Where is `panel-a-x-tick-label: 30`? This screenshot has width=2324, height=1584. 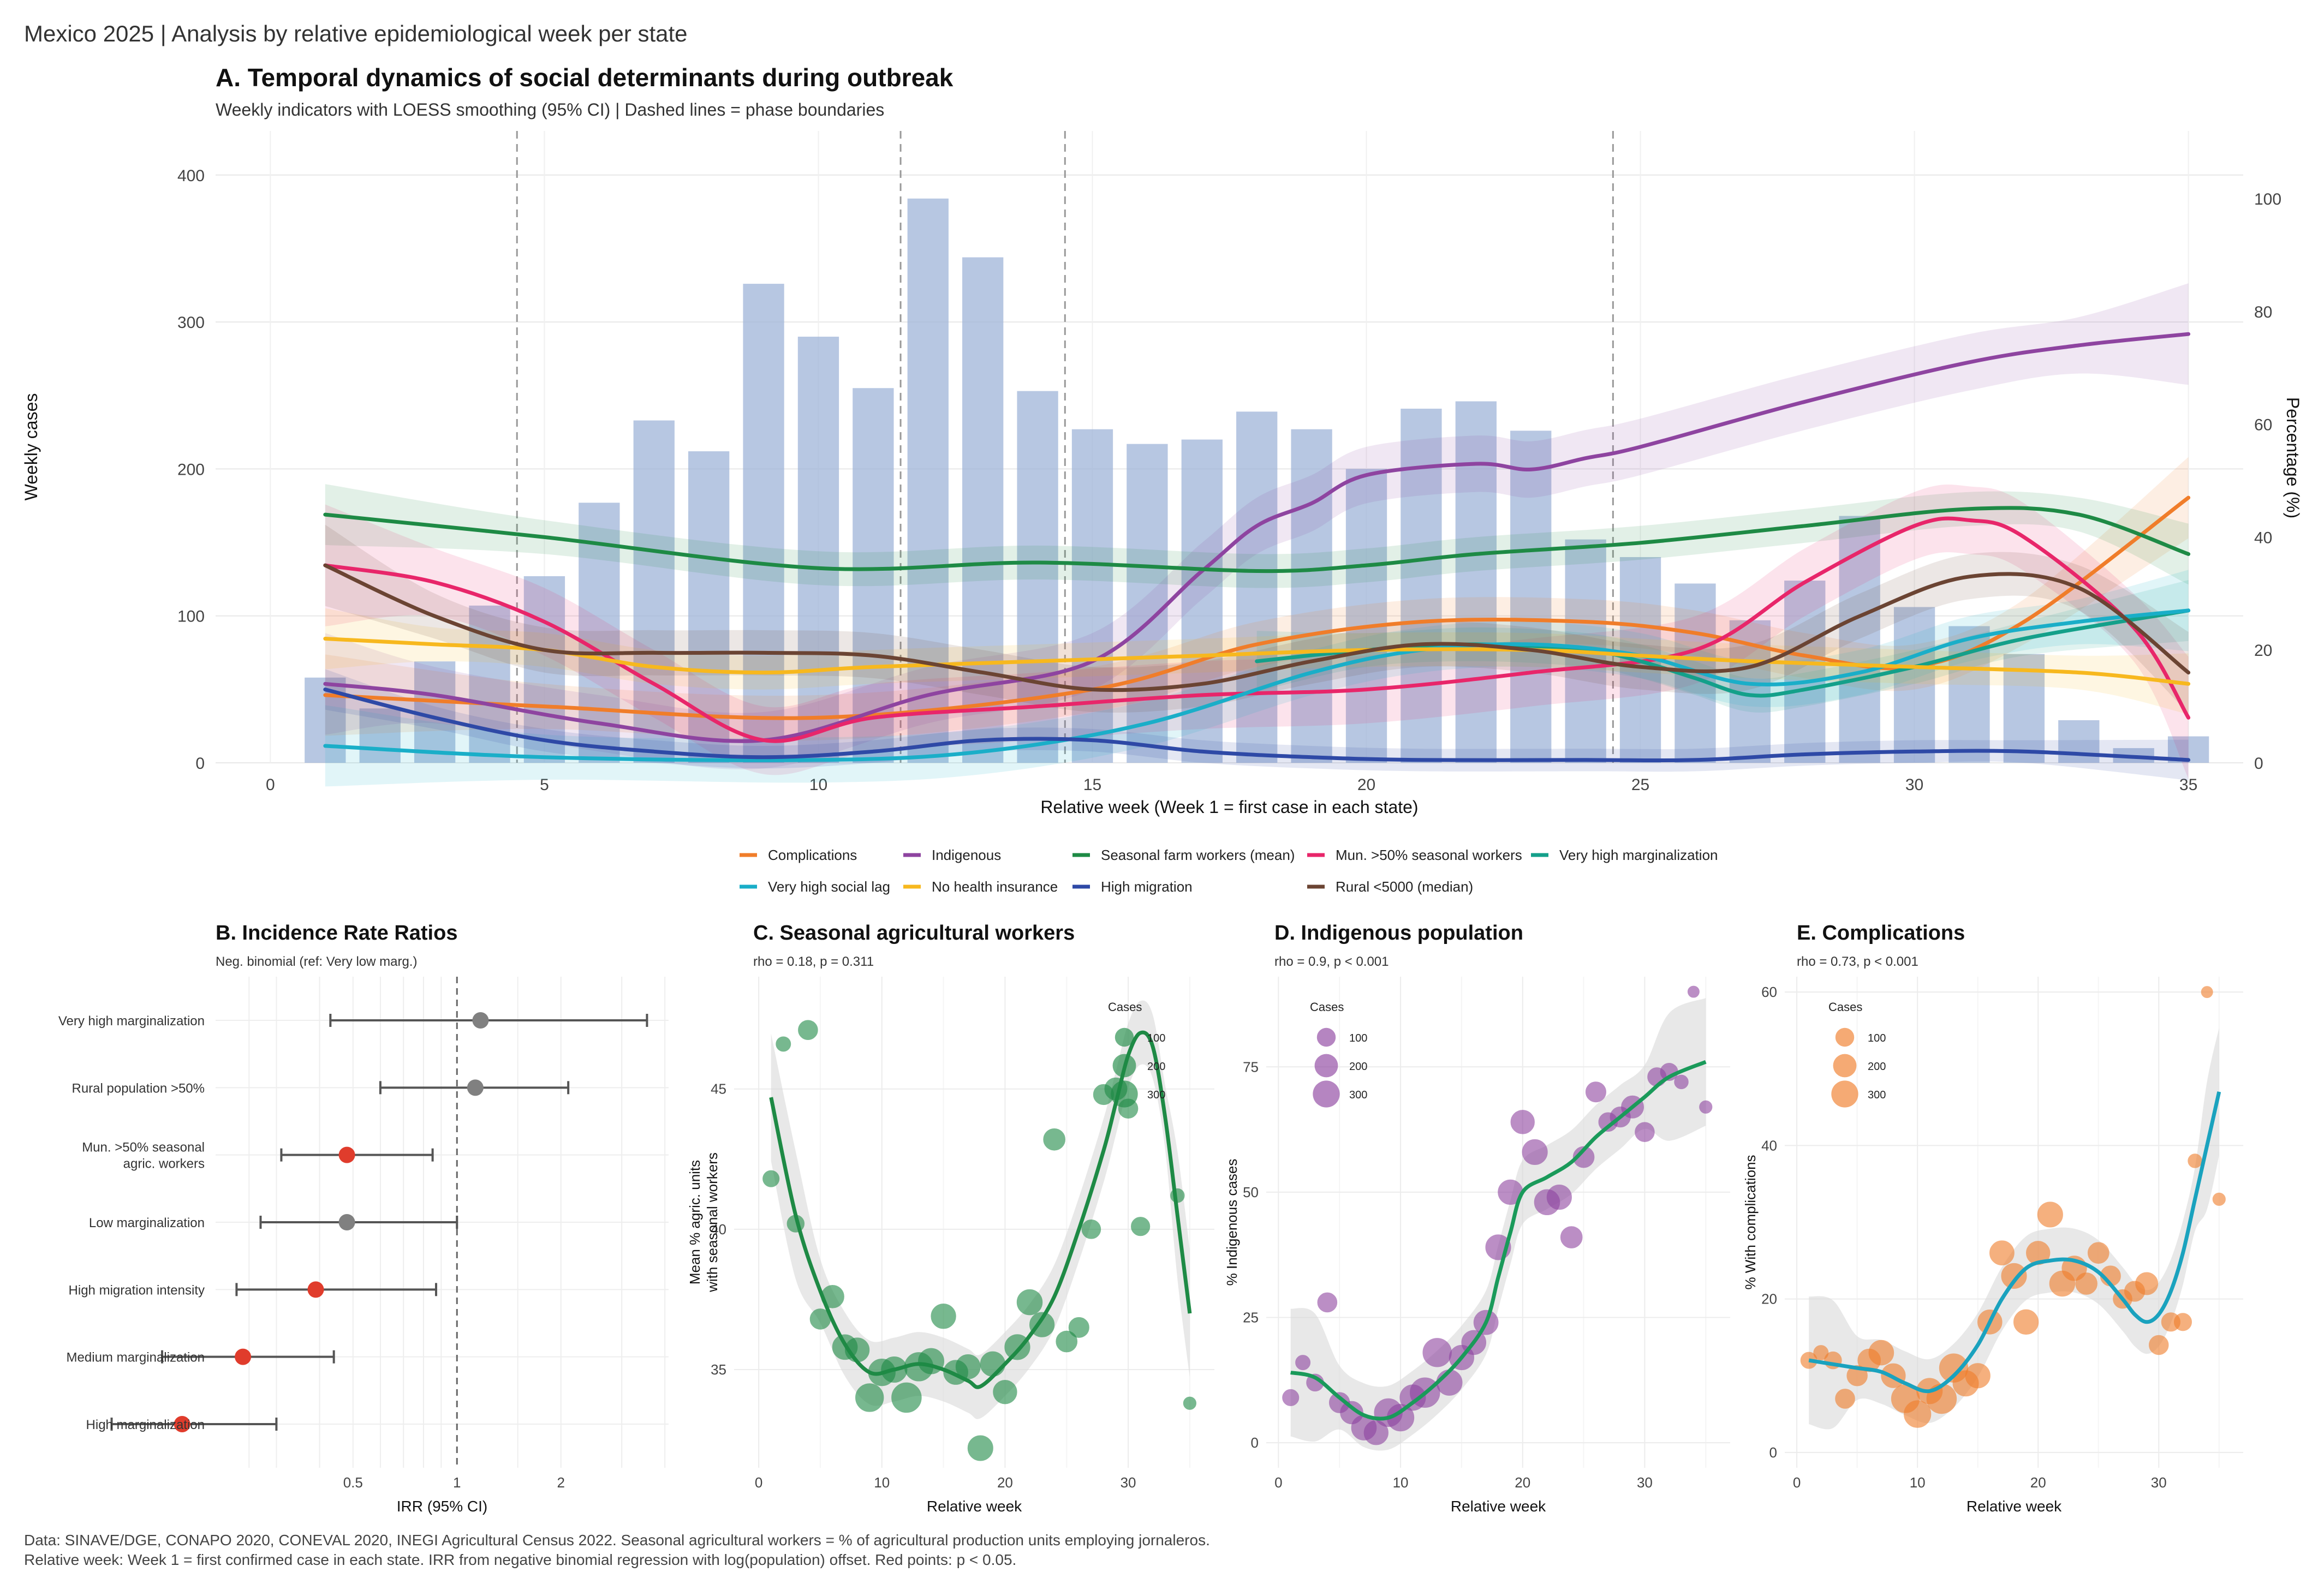
panel-a-x-tick-label: 30 is located at coordinates (1914, 785).